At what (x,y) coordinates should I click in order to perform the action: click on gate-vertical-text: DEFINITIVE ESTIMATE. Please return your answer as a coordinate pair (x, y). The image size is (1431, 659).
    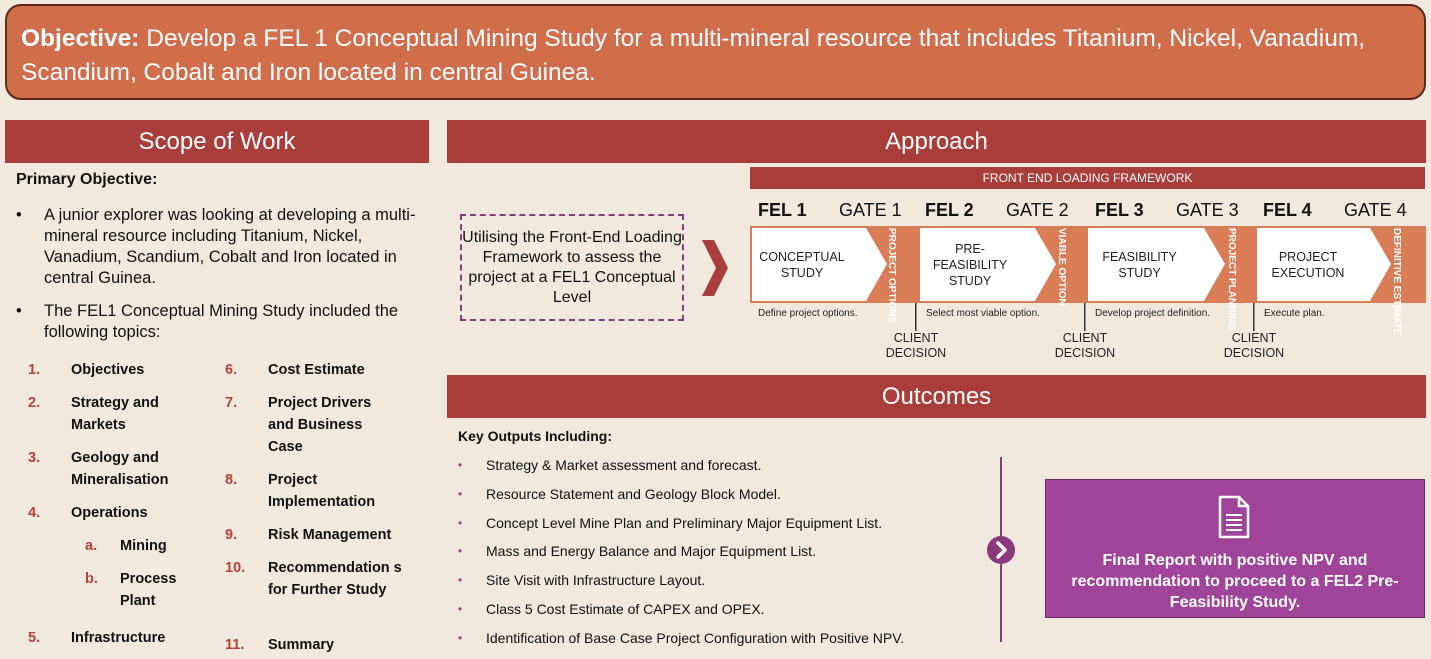
    Looking at the image, I should click on (1396, 282).